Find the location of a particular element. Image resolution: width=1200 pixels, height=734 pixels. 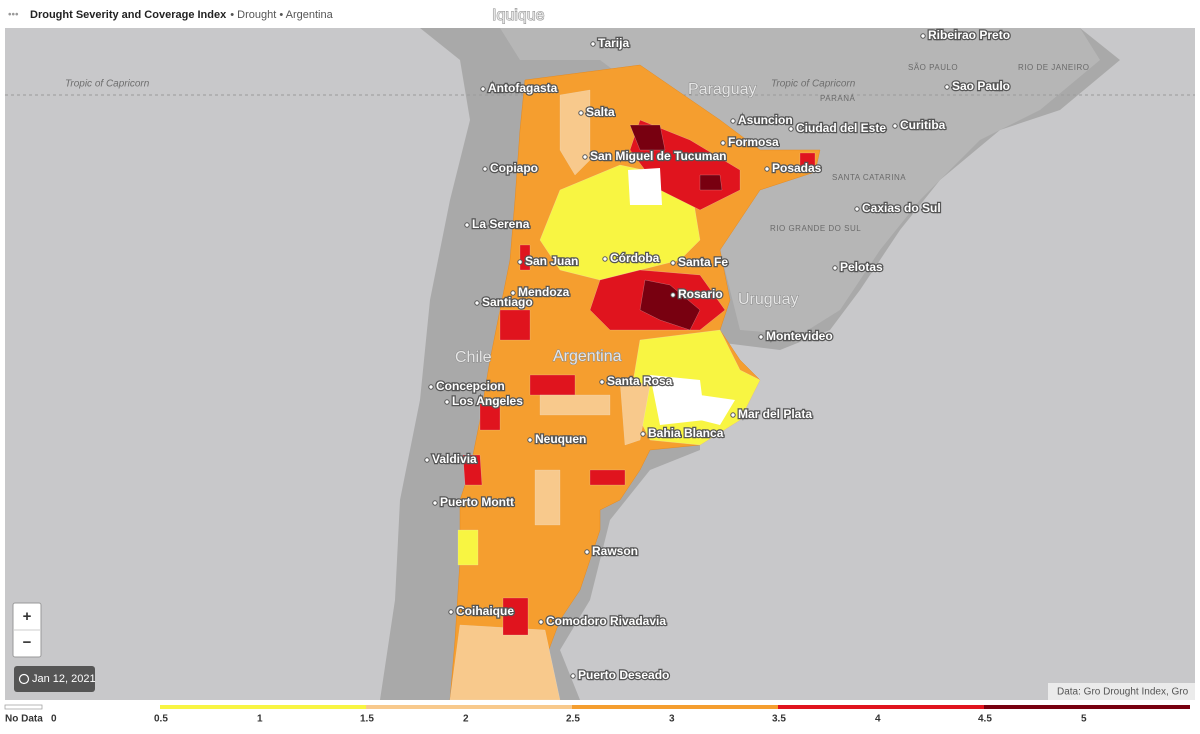

city-label: San Juan is located at coordinates (551, 261).